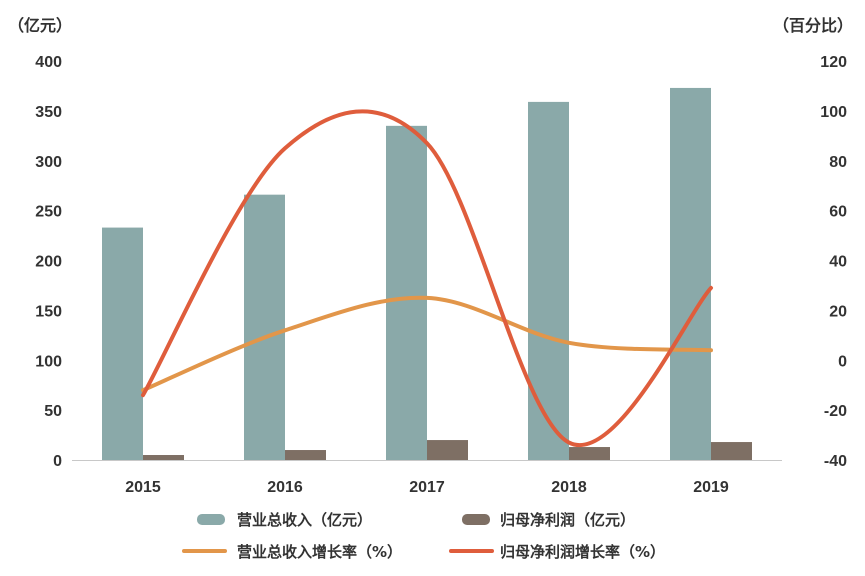 The image size is (865, 576). I want to click on legend-item-revenue-growth: 营业总收入增长率（%）, so click(292, 552).